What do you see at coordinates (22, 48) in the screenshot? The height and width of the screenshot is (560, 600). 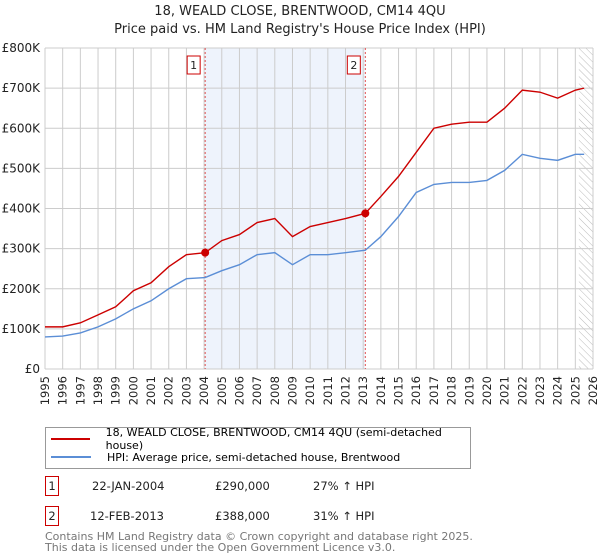 I see `y-tick-label: £800K` at bounding box center [22, 48].